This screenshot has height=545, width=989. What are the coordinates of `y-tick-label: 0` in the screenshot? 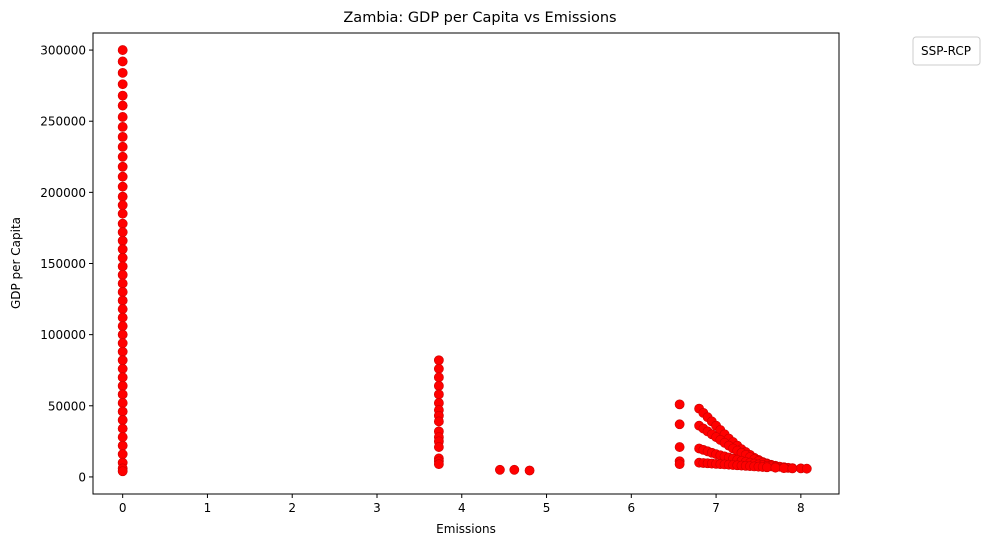 It's located at (82, 477).